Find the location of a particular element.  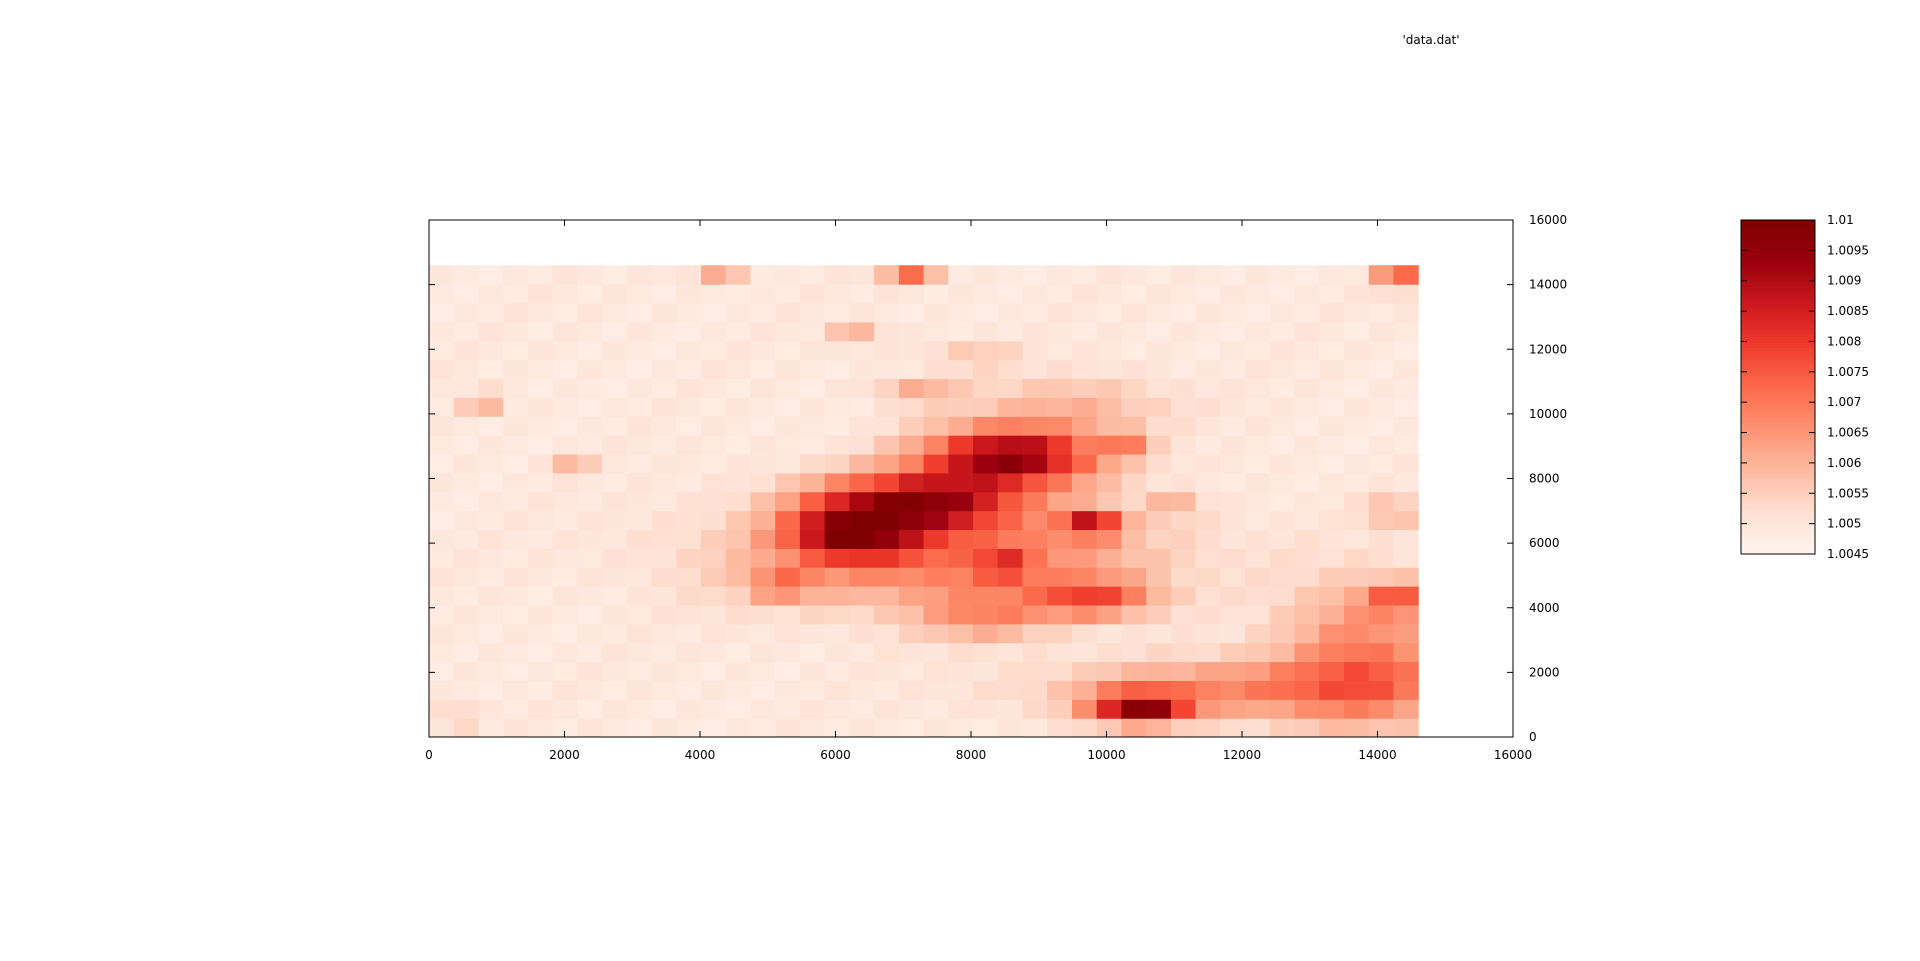

x-tick-label: 6000 is located at coordinates (835, 755).